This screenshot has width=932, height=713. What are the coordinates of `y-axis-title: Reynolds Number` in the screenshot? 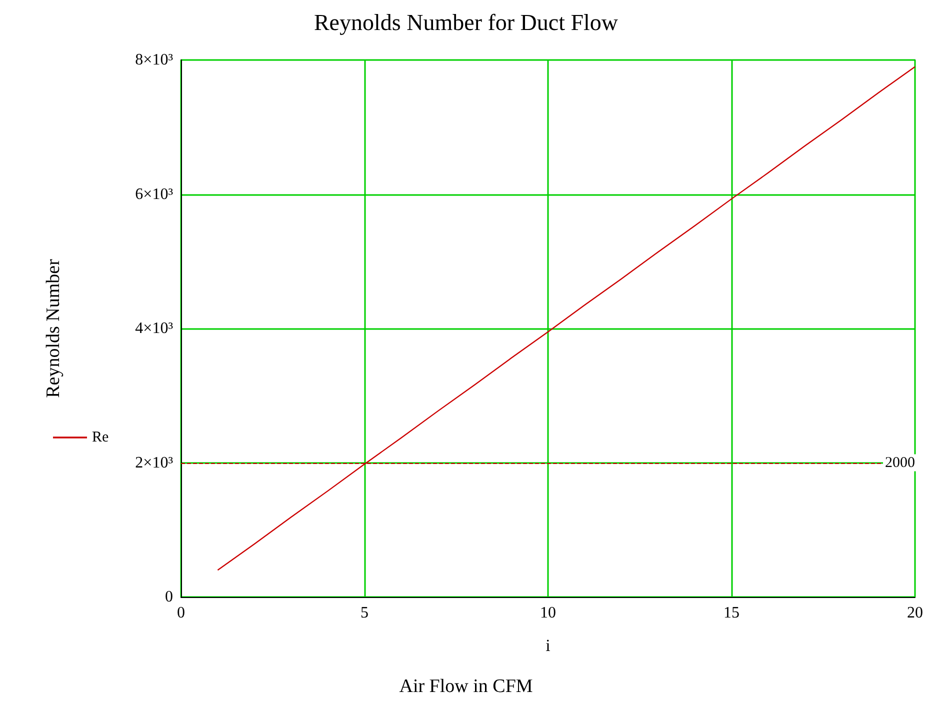 It's located at (53, 328).